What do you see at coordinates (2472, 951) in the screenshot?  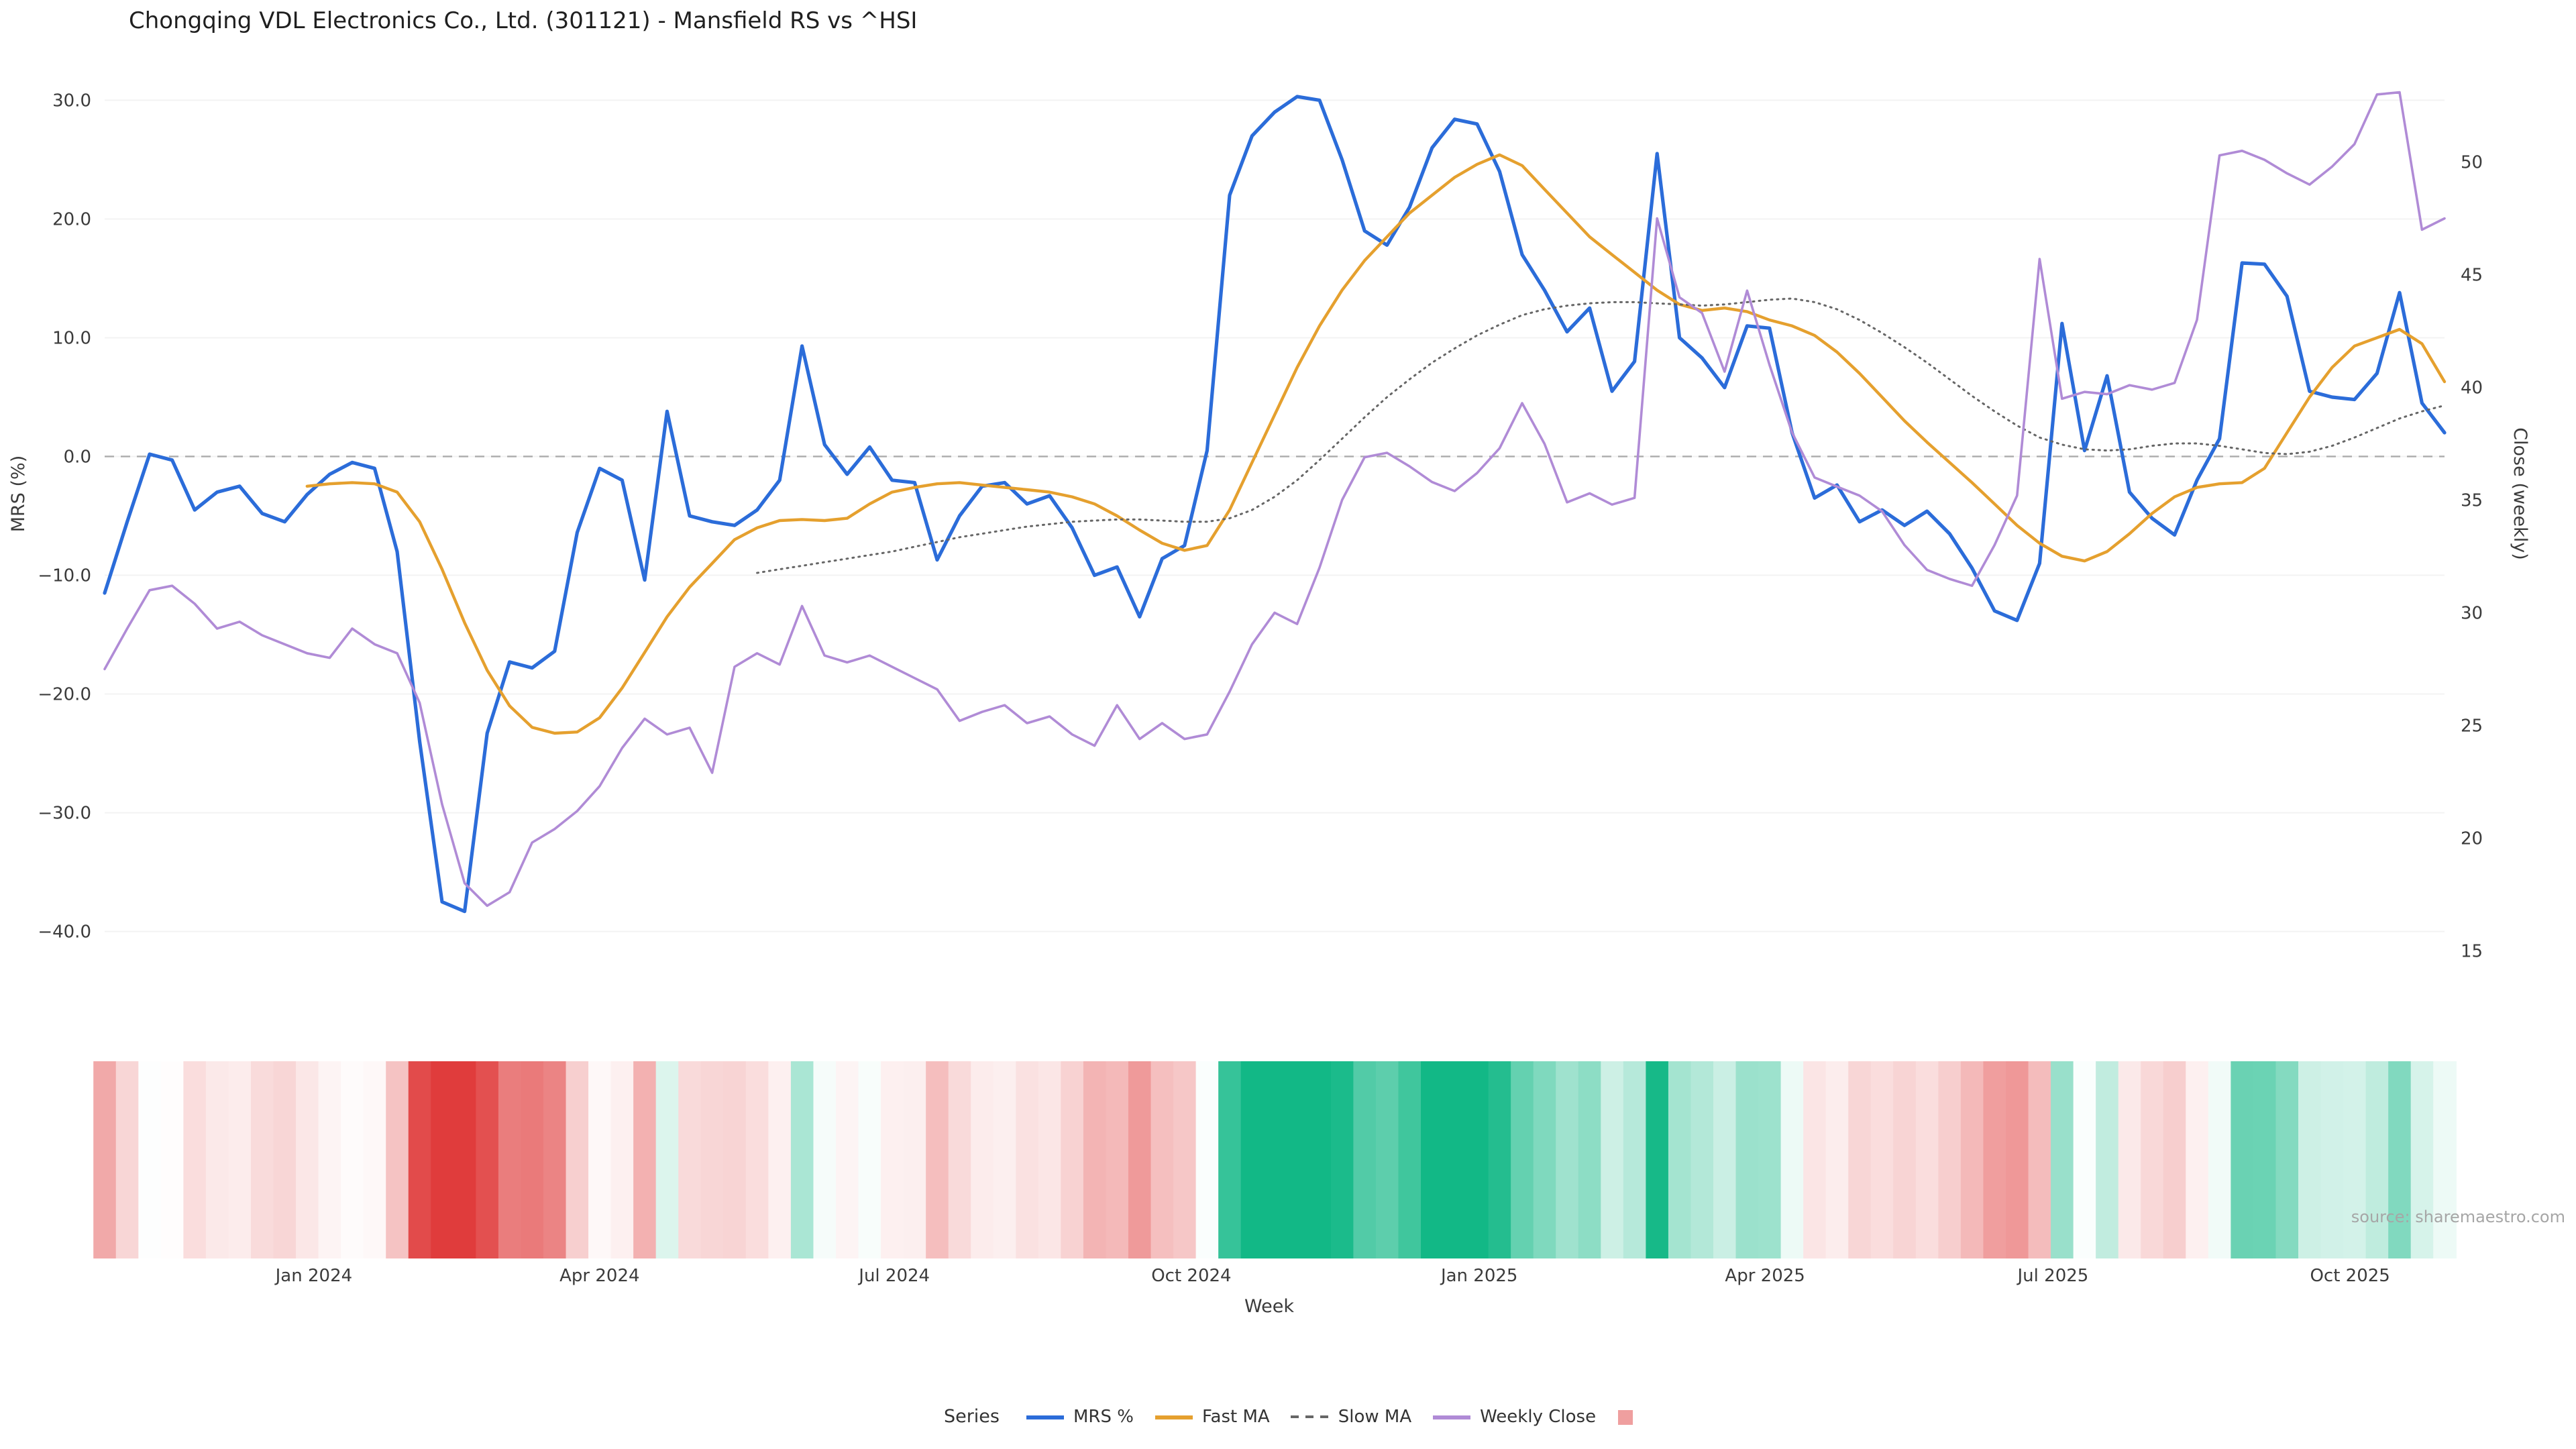 I see `right-axis-tick-label: 15` at bounding box center [2472, 951].